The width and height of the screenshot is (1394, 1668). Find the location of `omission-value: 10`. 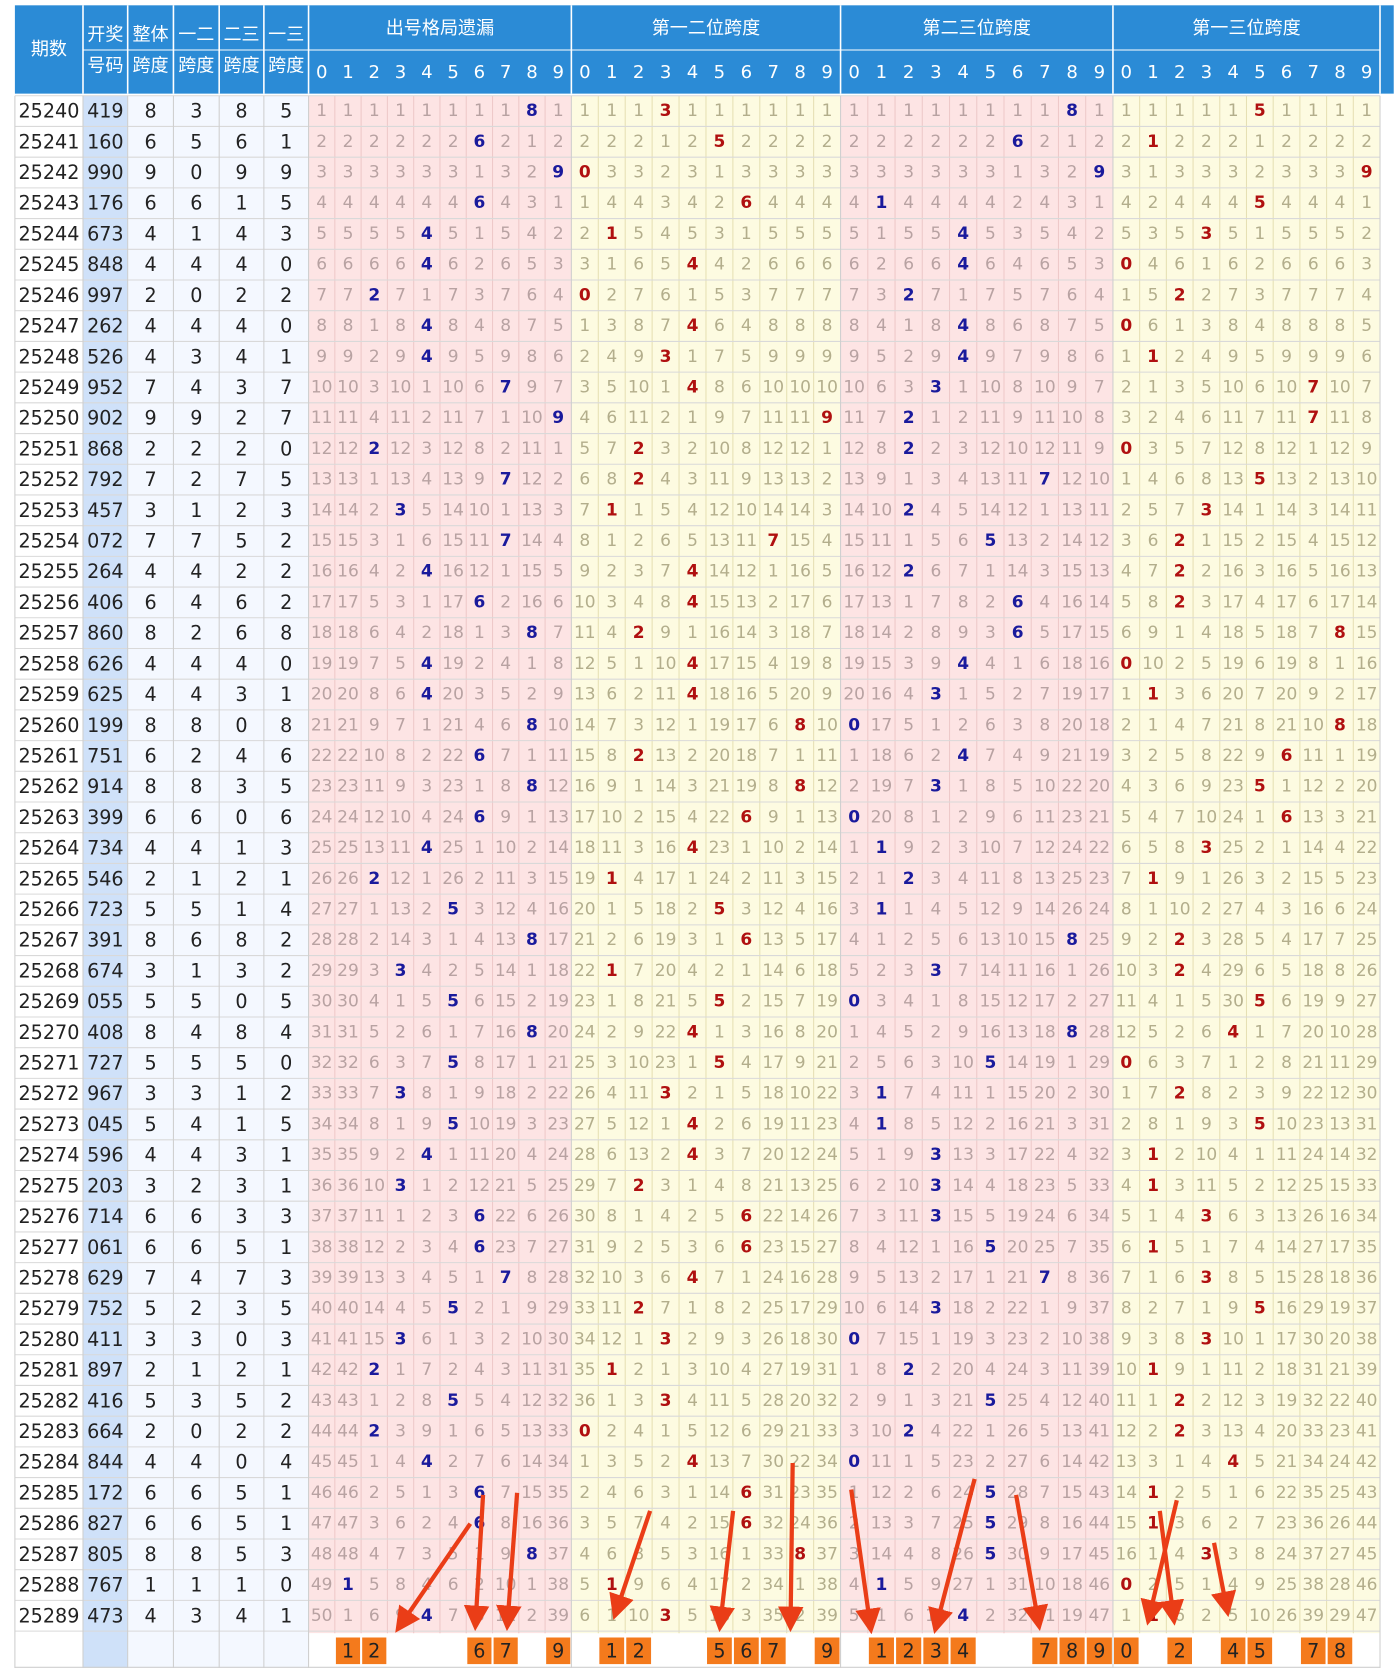

omission-value: 10 is located at coordinates (558, 725).